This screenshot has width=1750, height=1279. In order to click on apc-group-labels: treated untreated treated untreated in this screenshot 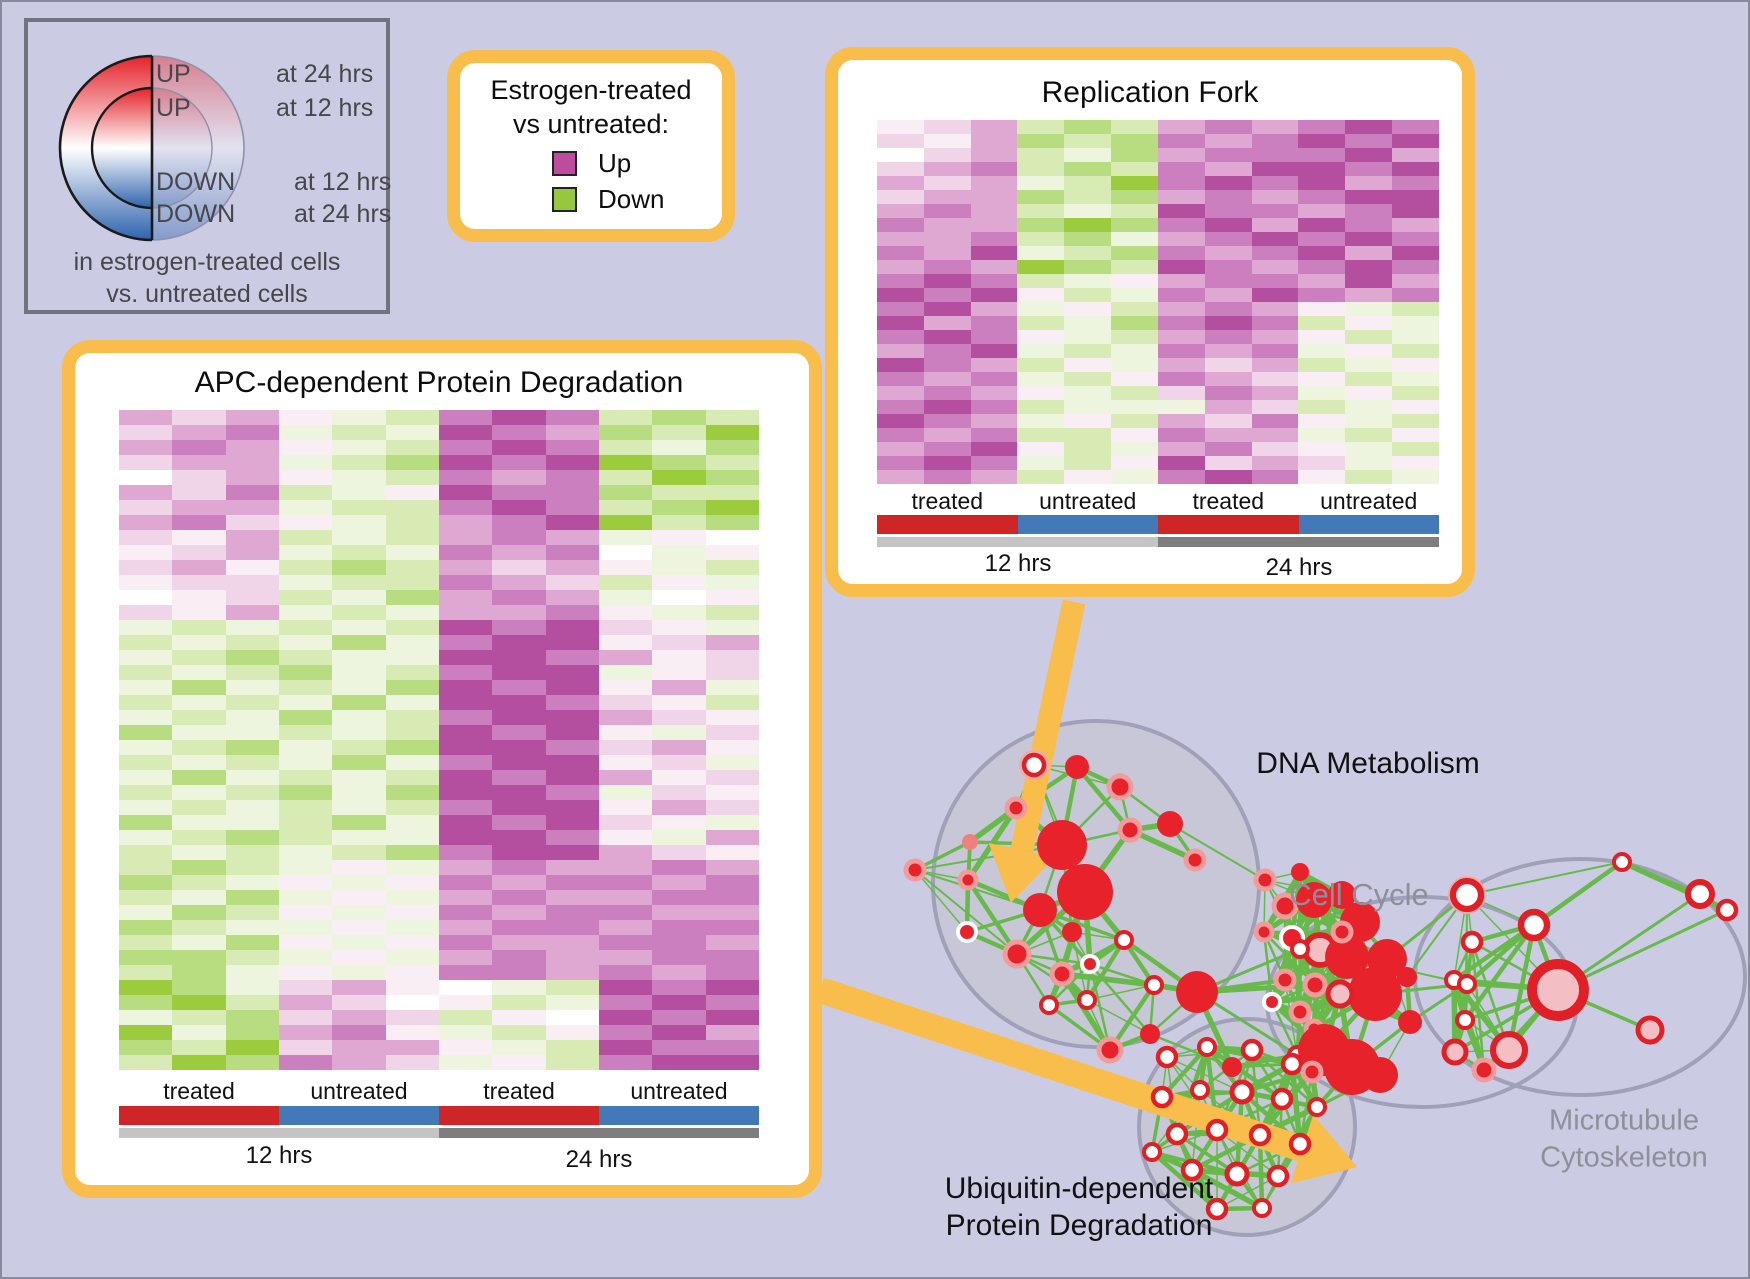, I will do `click(439, 1091)`.